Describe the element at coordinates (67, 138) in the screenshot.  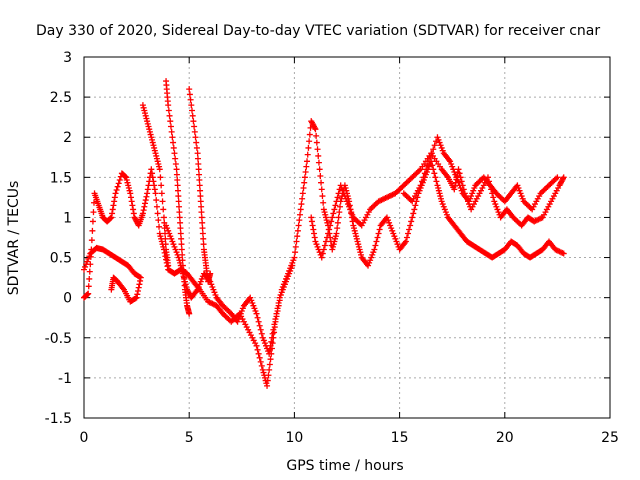
I see `y-tick-label: 2` at that location.